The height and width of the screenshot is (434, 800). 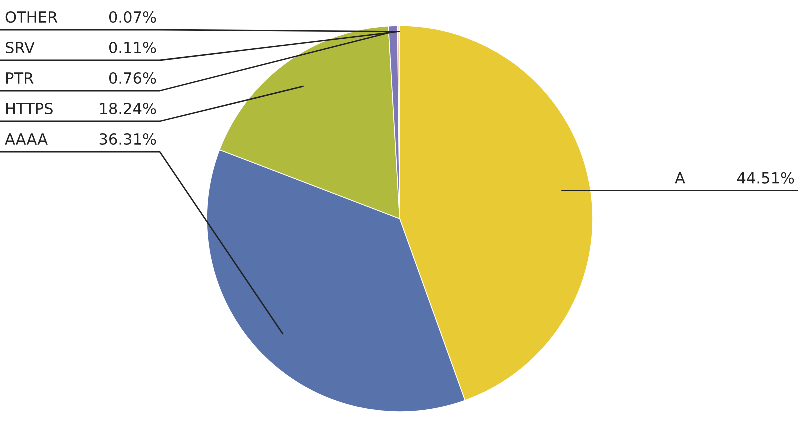 I want to click on data-label: 0.76%, so click(x=132, y=78).